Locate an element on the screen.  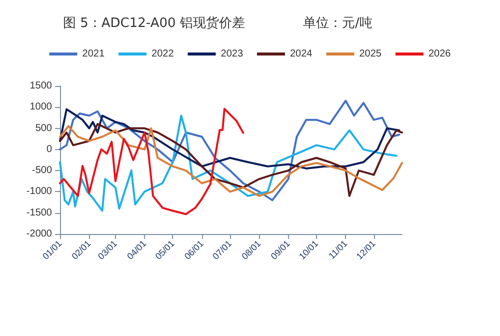
chart-subtitle: 单位：元/吨 is located at coordinates (337, 23).